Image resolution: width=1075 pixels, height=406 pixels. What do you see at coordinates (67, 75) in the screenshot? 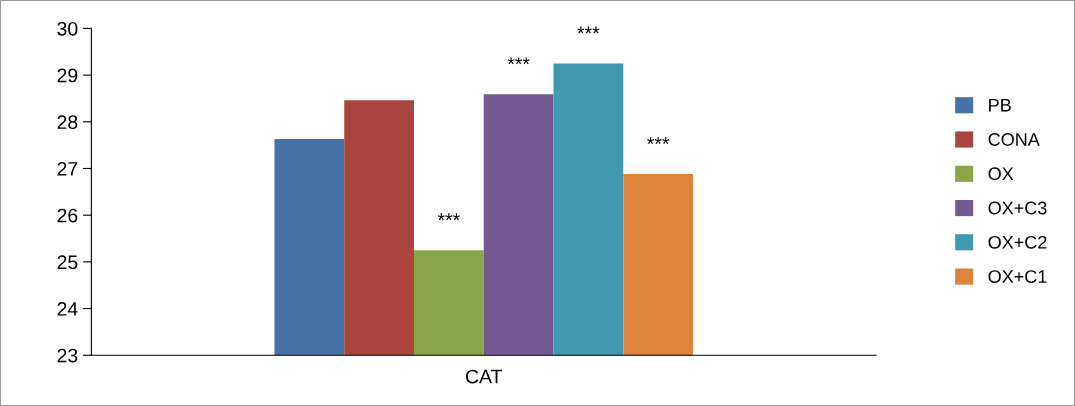
I see `y-tick-label: 29` at bounding box center [67, 75].